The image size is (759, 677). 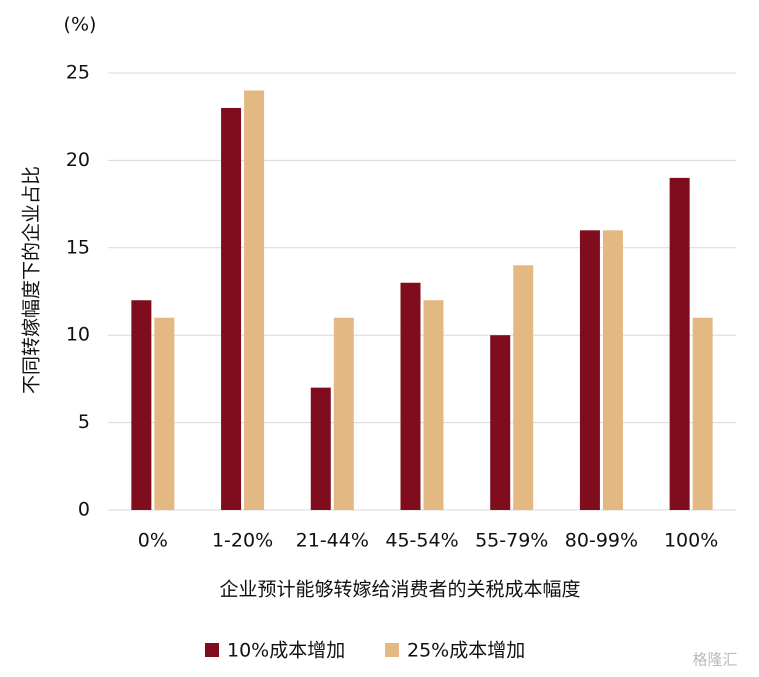 I want to click on legend-label: 10%成本增加, so click(x=286, y=651).